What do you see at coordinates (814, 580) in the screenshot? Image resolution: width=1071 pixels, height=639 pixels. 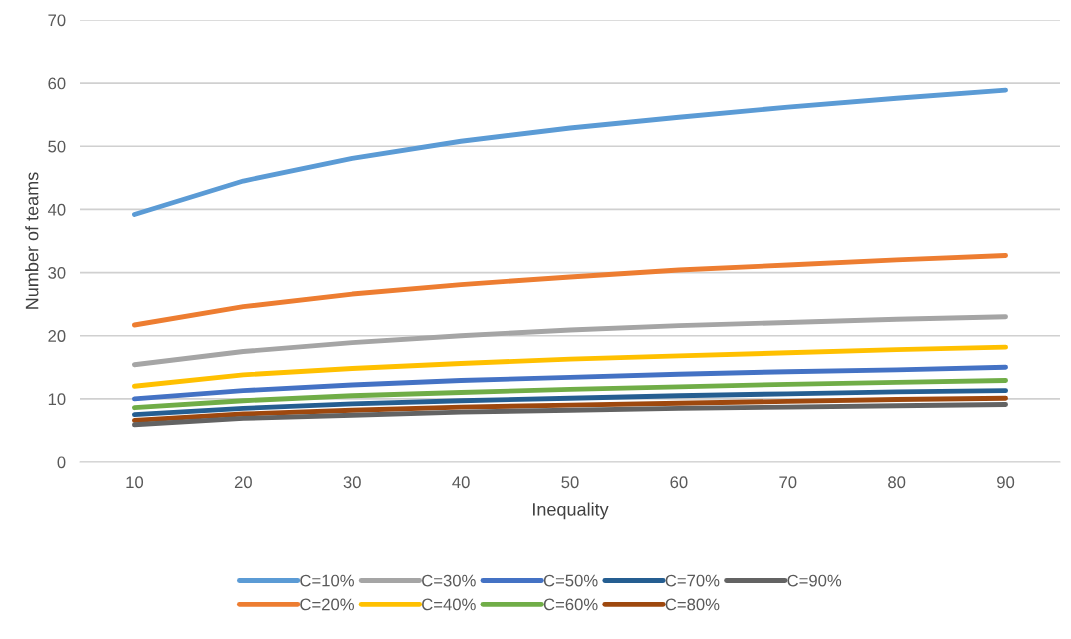 I see `legend-label: C=90%` at bounding box center [814, 580].